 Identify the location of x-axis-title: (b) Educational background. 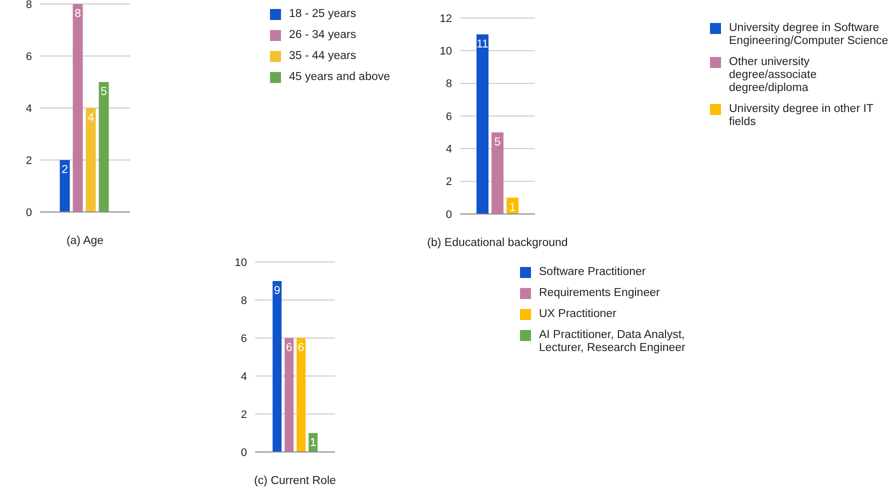
(497, 243).